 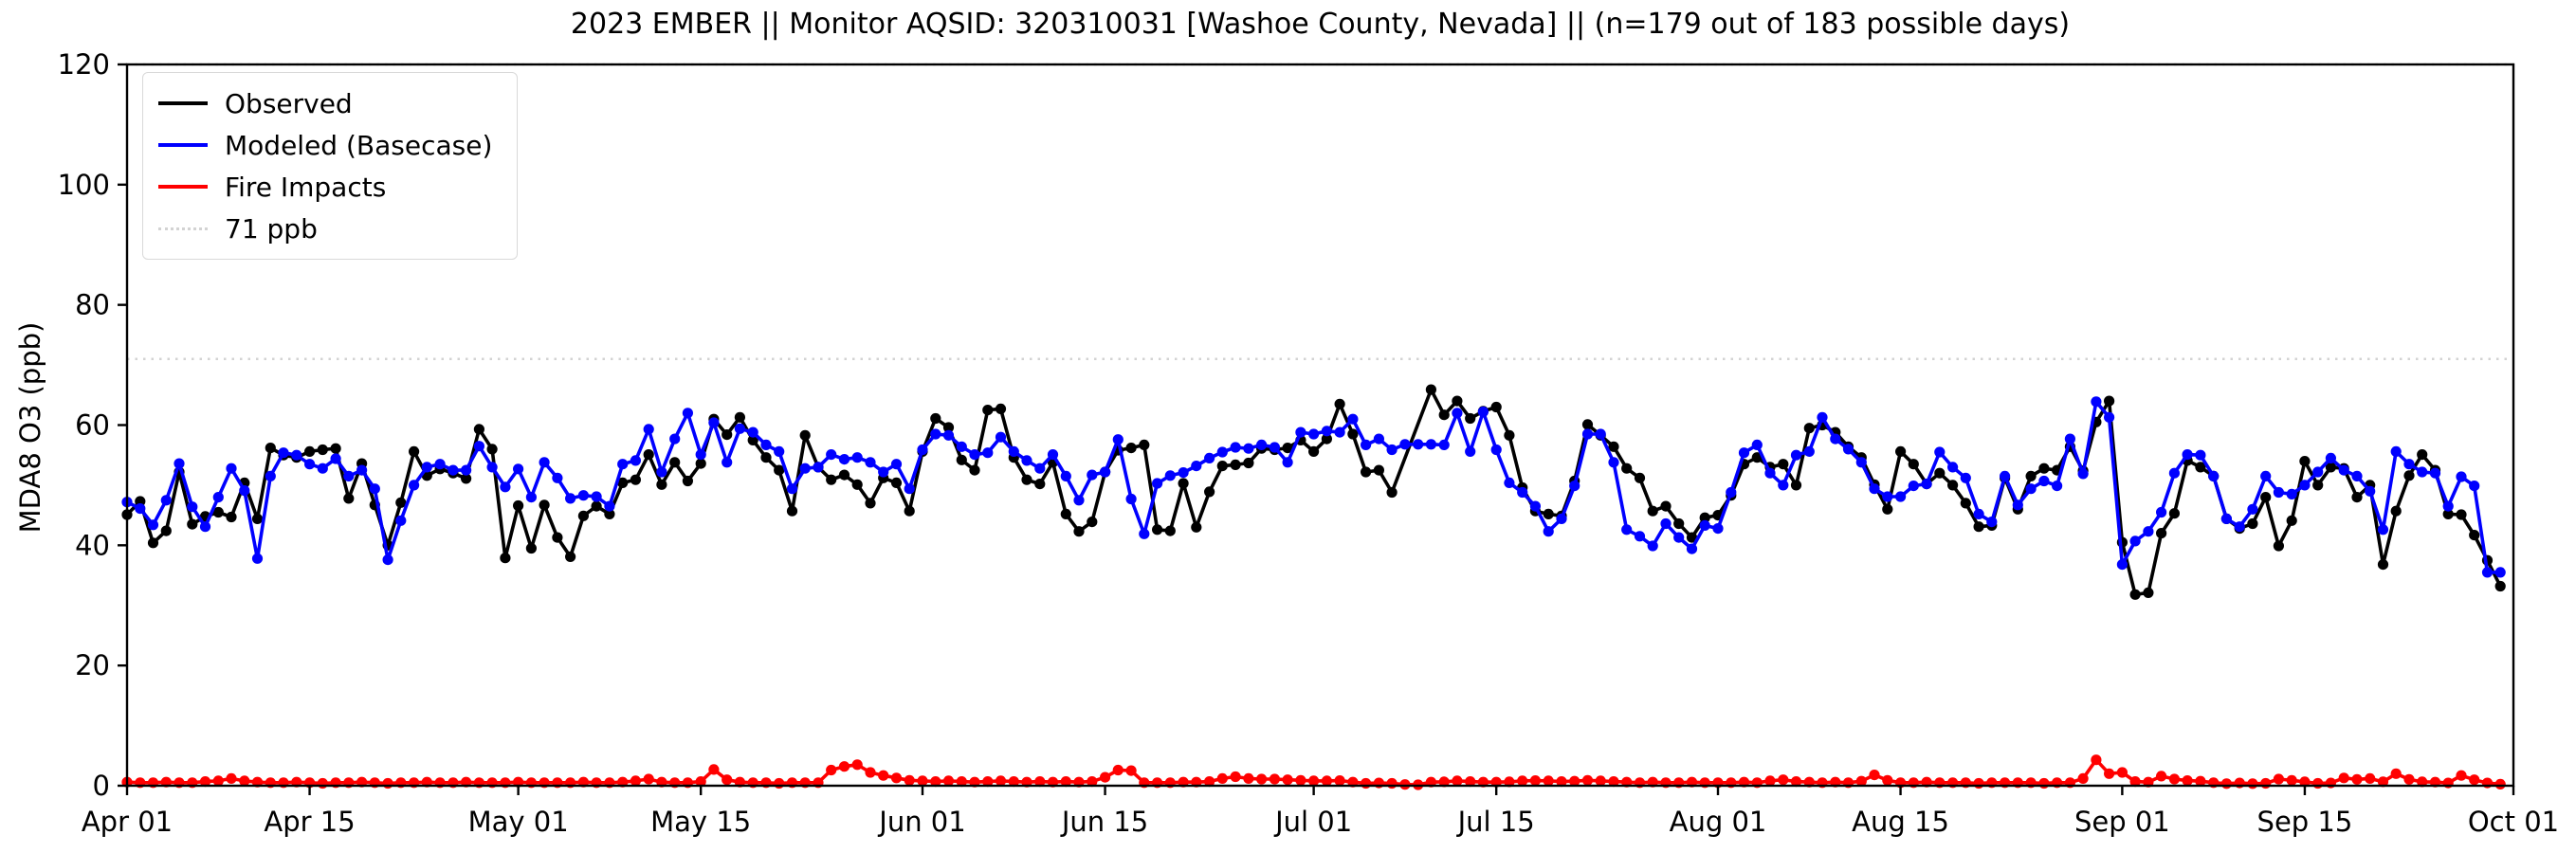 I want to click on y-tick-label: 60, so click(x=92, y=425).